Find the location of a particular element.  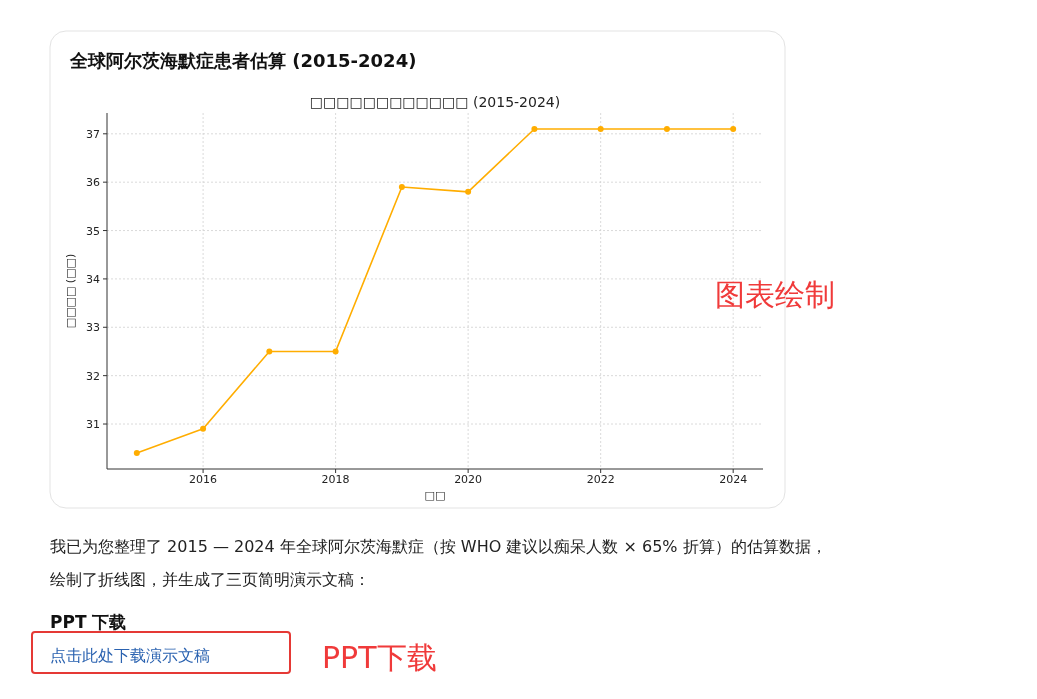

x-tick-label: 2022 is located at coordinates (600, 479).